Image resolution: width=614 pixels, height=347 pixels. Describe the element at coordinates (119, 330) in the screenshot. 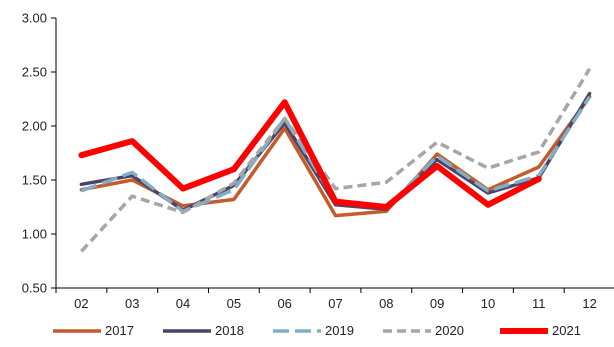

I see `legend-label-2017: 2017` at that location.